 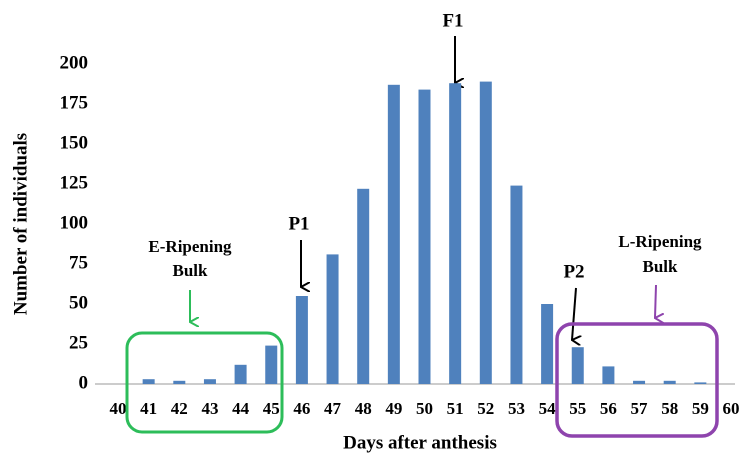 What do you see at coordinates (608, 408) in the screenshot?
I see `x-tick-label: 56` at bounding box center [608, 408].